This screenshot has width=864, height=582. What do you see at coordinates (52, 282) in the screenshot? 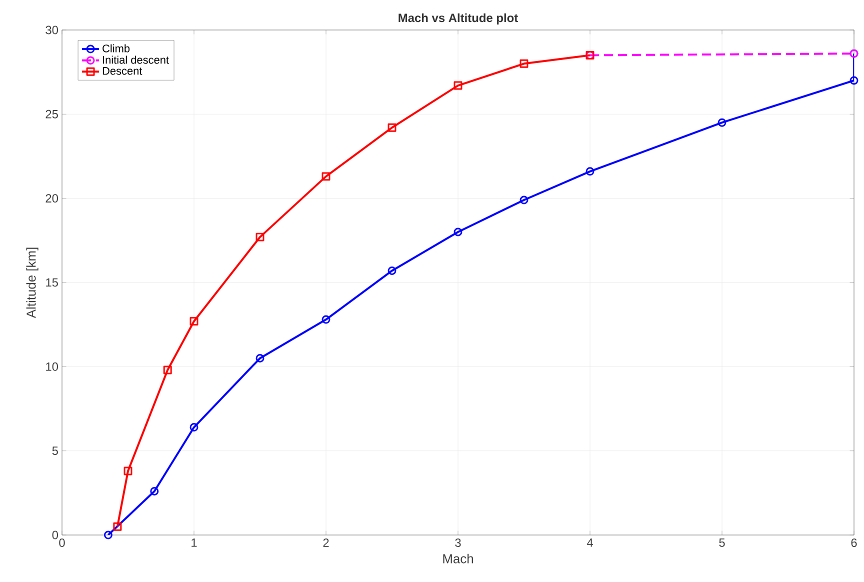
I see `y-tick-label: 15` at bounding box center [52, 282].